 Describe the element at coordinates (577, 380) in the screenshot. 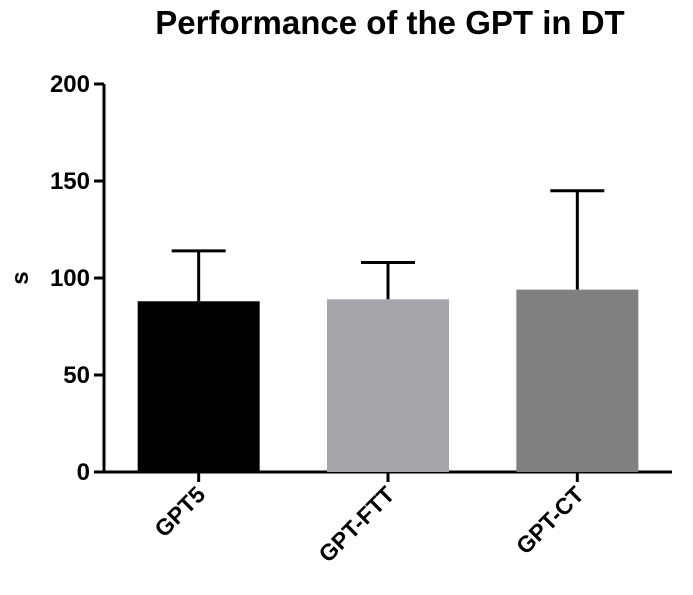

I see `bar-gpt-ct` at that location.